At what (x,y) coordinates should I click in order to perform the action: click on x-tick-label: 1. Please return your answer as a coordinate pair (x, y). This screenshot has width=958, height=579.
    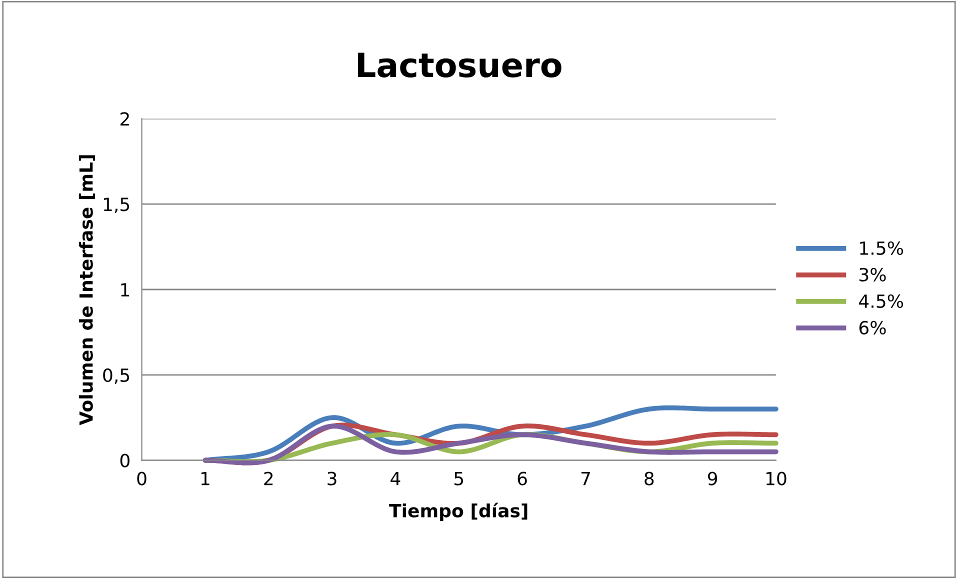
    Looking at the image, I should click on (205, 479).